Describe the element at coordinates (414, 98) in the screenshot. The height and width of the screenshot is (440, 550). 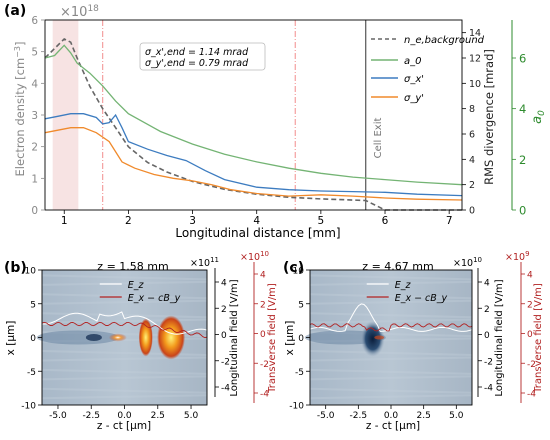
I see `legend-label-sy: σ_y'` at that location.